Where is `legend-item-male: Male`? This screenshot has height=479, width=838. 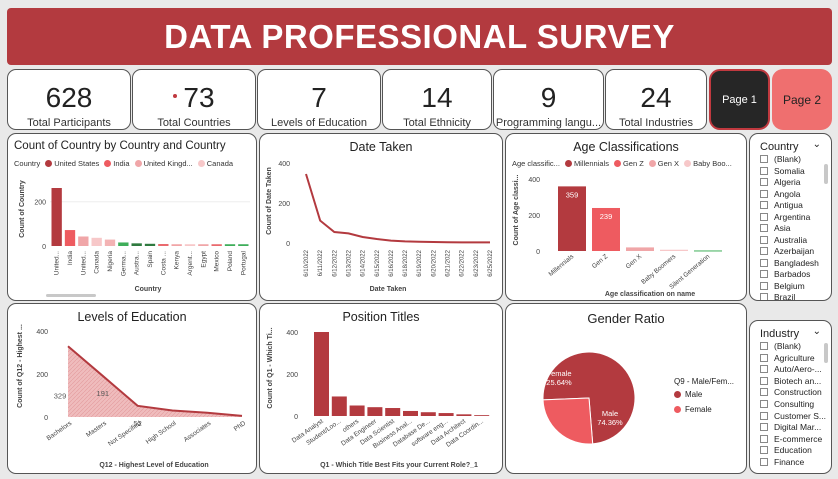 legend-item-male: Male is located at coordinates (704, 394).